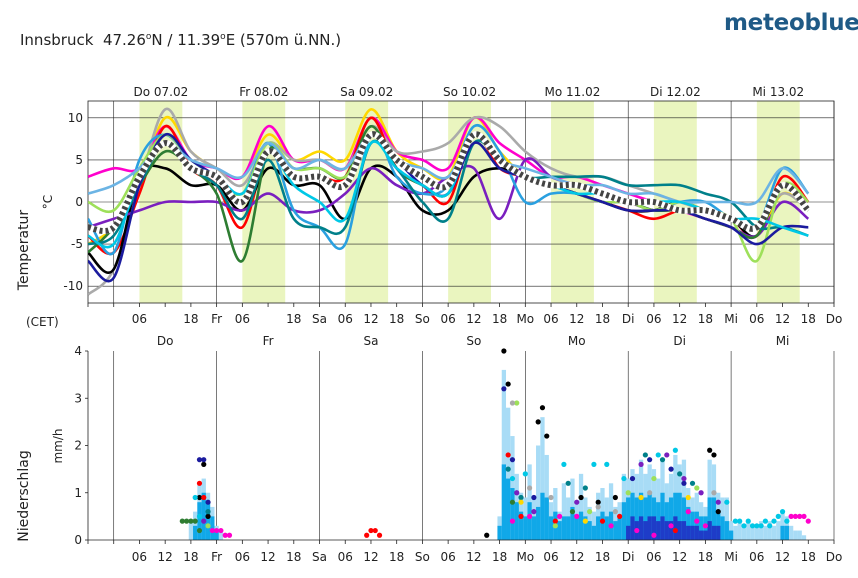  What do you see at coordinates (216, 557) in the screenshot?
I see `prec-xtick-label: Fr` at bounding box center [216, 557].